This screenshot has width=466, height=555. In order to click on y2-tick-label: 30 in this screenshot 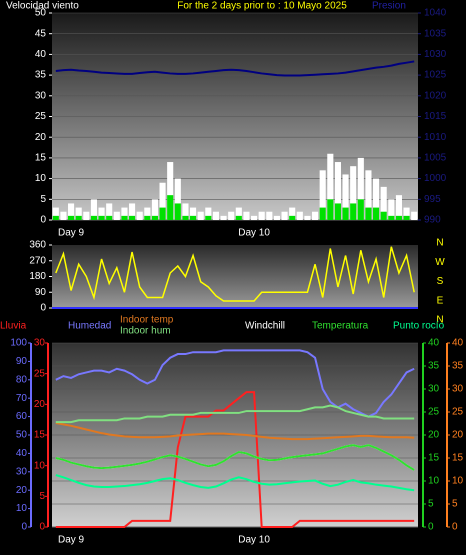, I will do `click(434, 389)`.